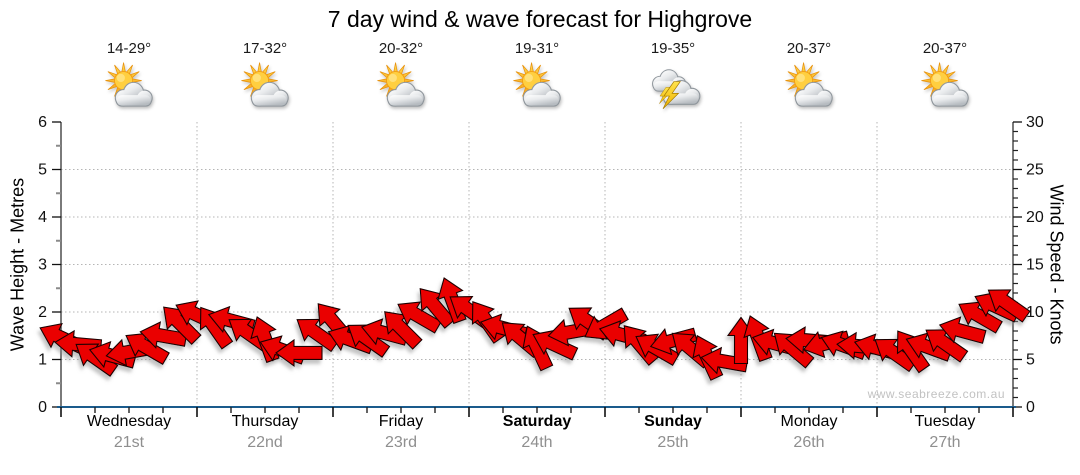 The image size is (1080, 475). I want to click on tick-label: 25, so click(1035, 170).